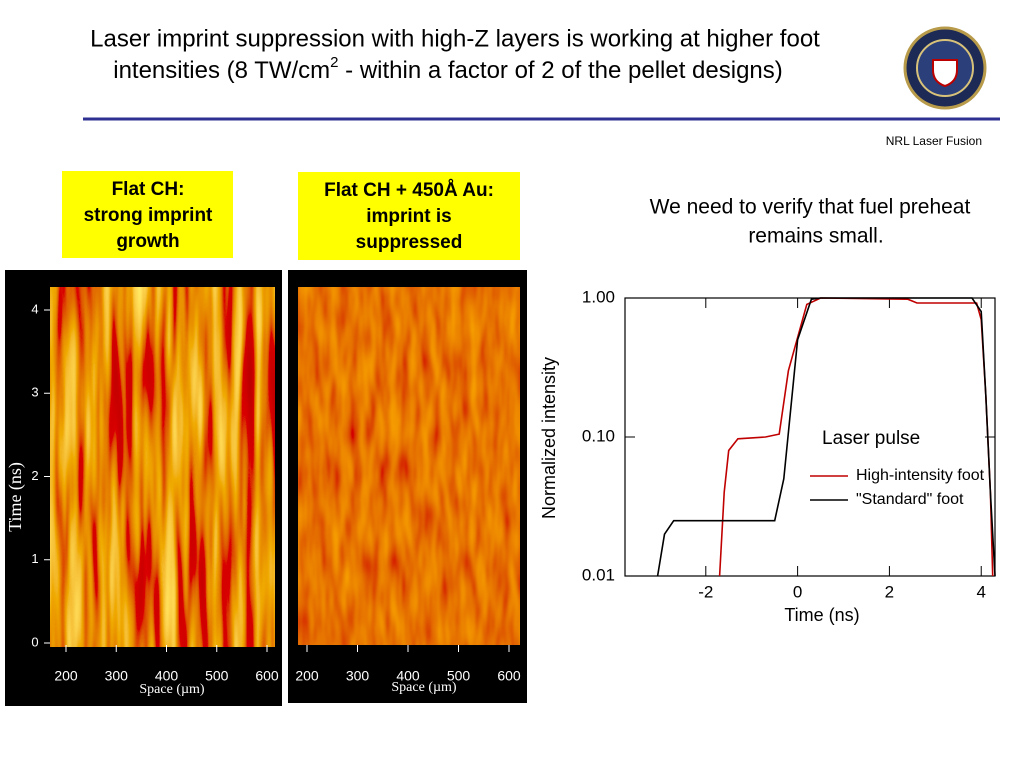  Describe the element at coordinates (598, 574) in the screenshot. I see `y-tick-label: 0.01` at that location.